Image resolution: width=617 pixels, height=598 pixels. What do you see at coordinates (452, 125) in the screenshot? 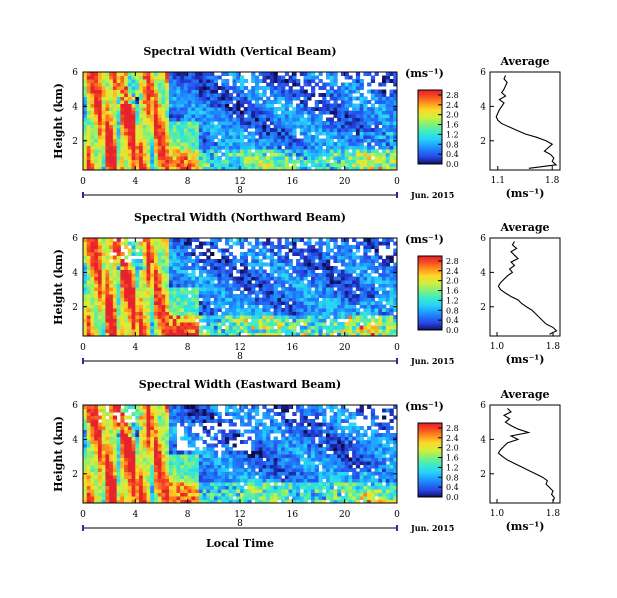
I see `colorbar-tick-label: 1.6` at bounding box center [452, 125].